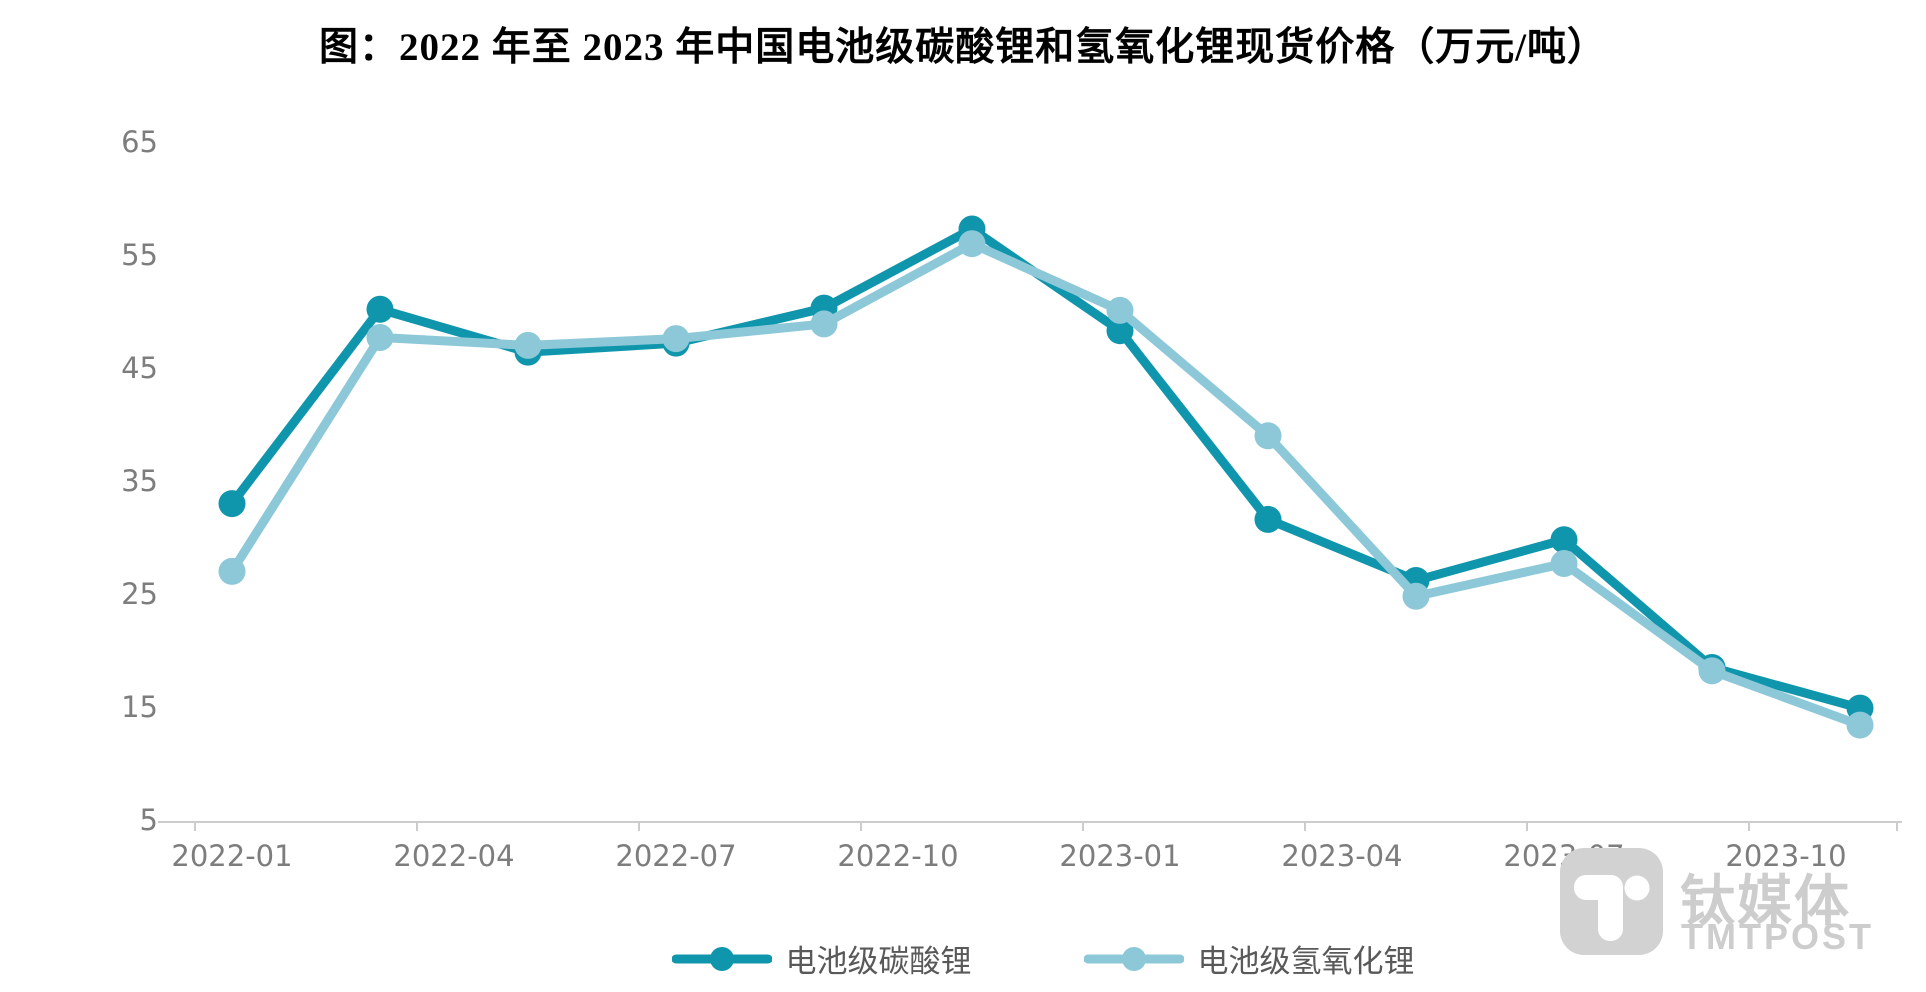  I want to click on x-axis-label: 2023-04, so click(1341, 856).